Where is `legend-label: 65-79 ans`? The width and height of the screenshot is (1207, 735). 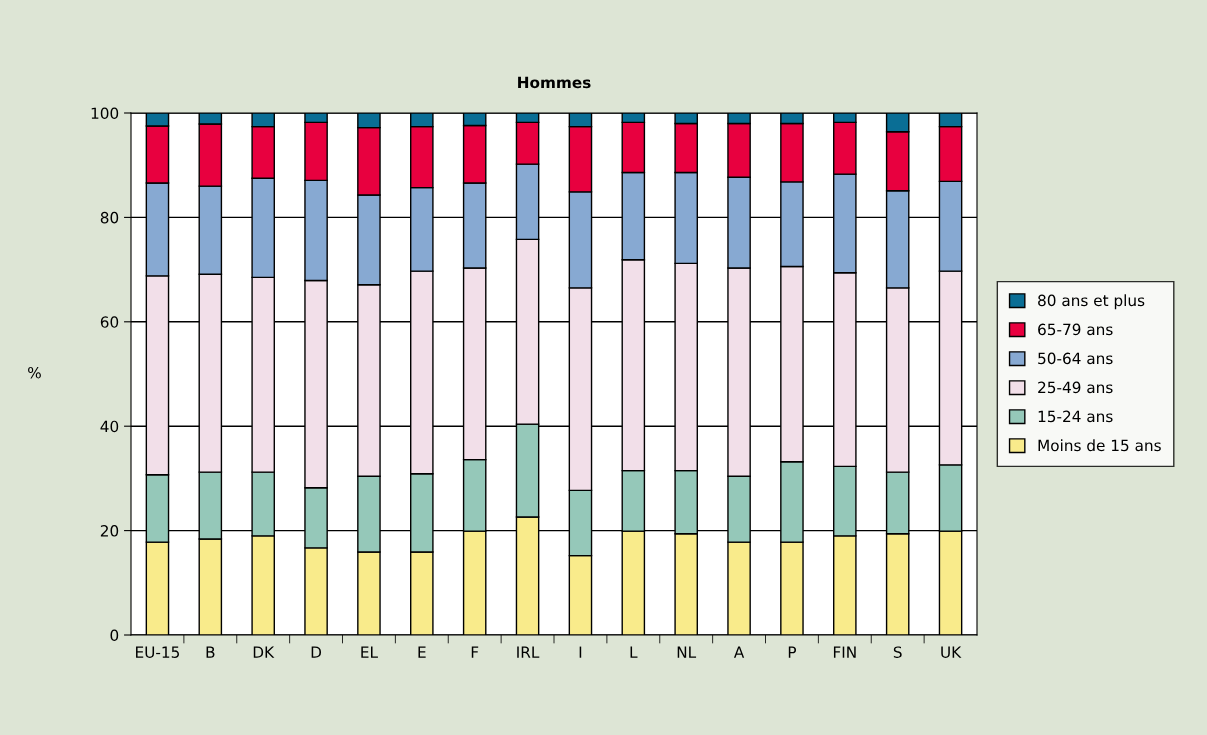
legend-label: 65-79 ans is located at coordinates (1075, 329).